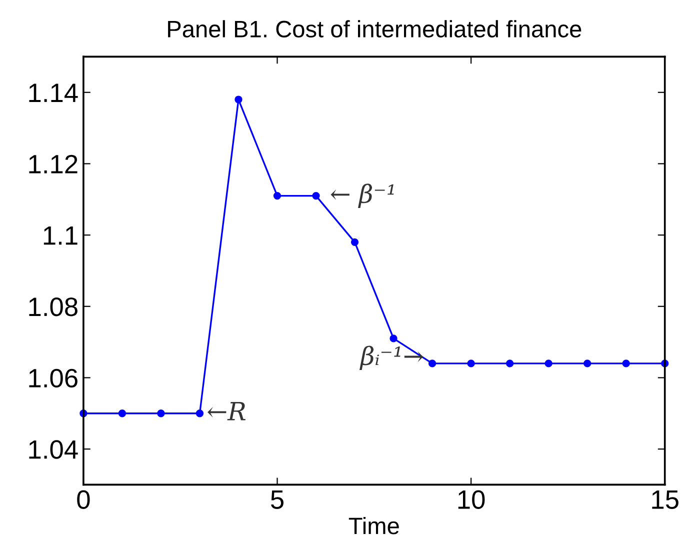  Describe the element at coordinates (61, 235) in the screenshot. I see `y-tick-label: 1.1` at that location.